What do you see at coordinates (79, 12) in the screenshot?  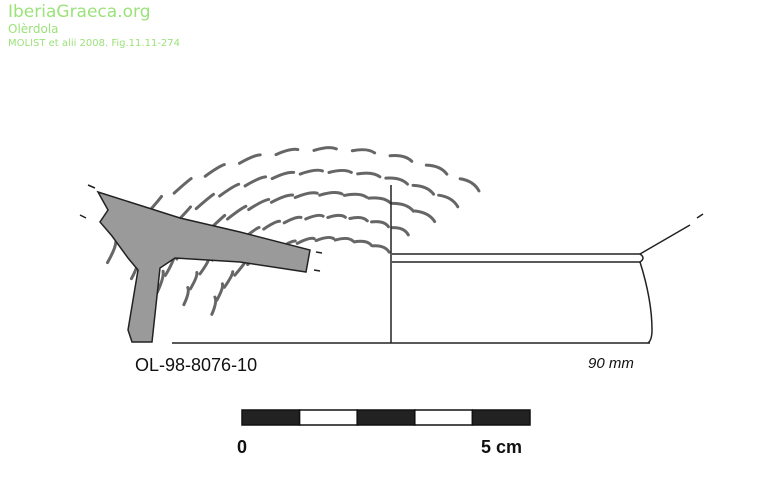 I see `watermark-site: IberiaGraeca.org` at bounding box center [79, 12].